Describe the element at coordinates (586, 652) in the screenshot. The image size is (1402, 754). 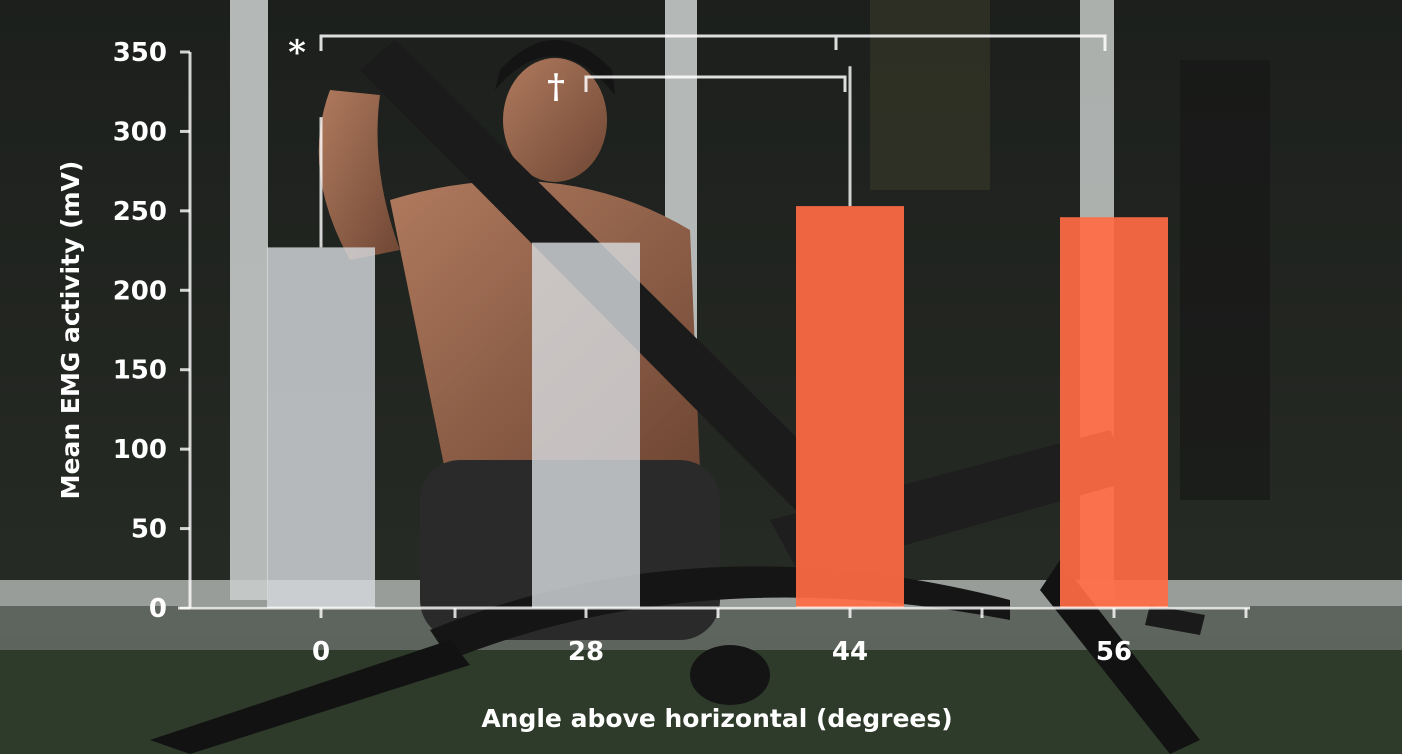
I see `x-tick-label: 28` at that location.